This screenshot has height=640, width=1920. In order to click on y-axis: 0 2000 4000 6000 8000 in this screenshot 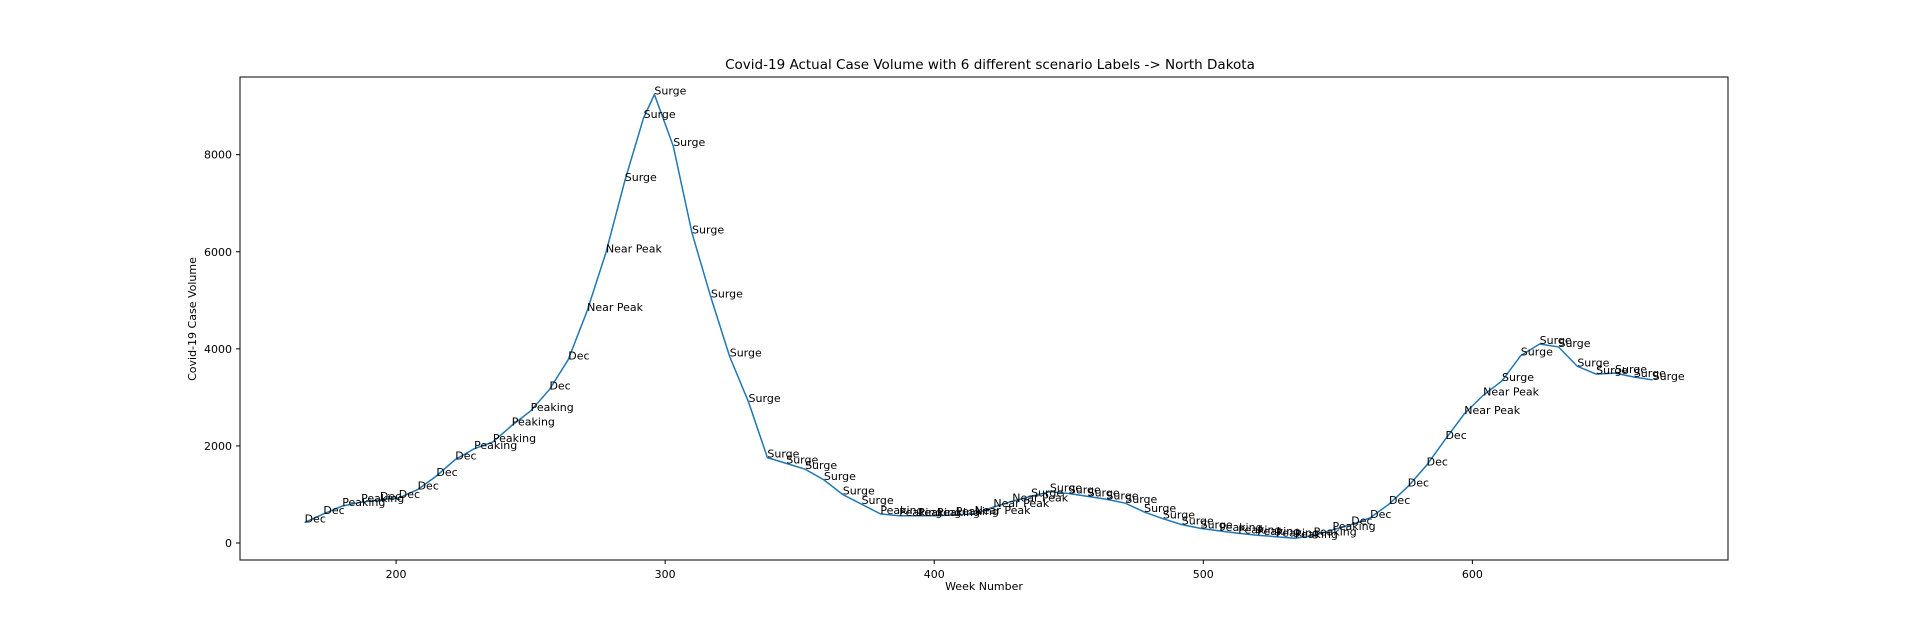, I will do `click(222, 349)`.